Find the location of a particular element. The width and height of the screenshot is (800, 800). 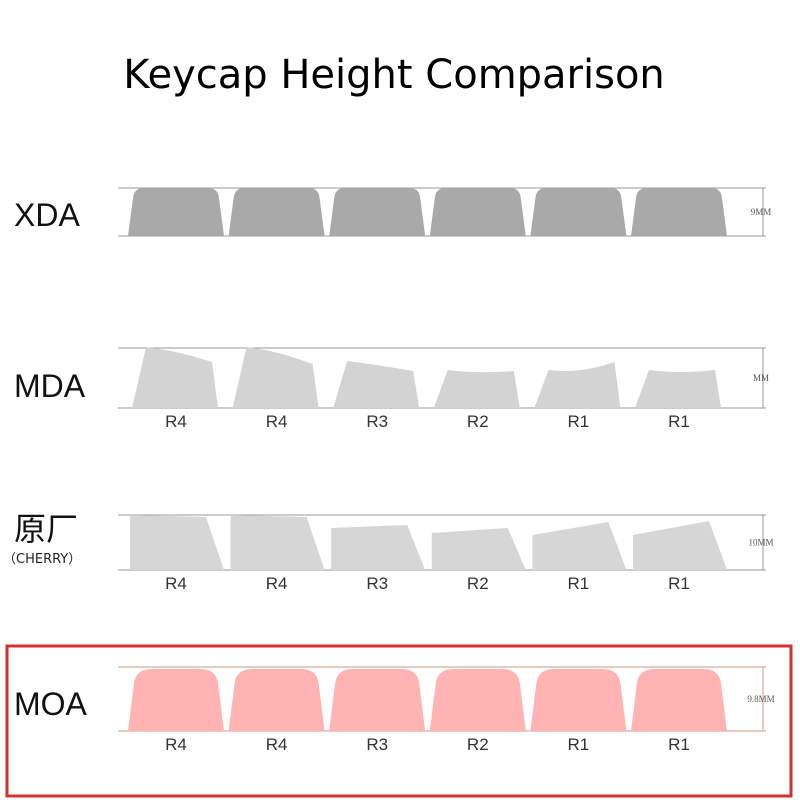

height-label: 9MM is located at coordinates (761, 212).